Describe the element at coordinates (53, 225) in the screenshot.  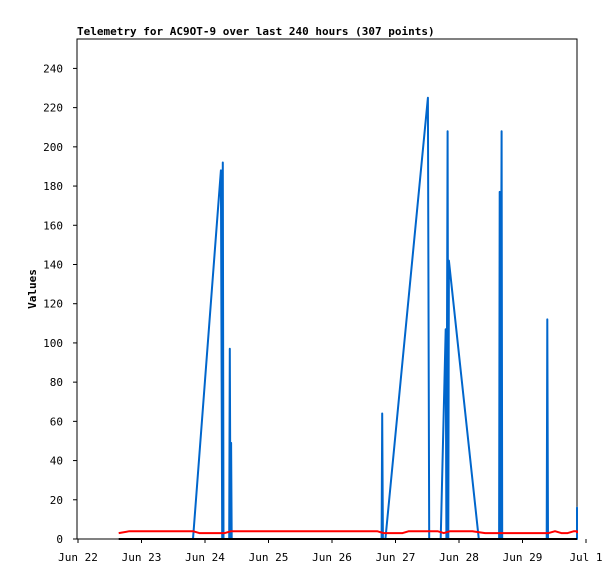
I see `y-tick-label: 160` at that location.